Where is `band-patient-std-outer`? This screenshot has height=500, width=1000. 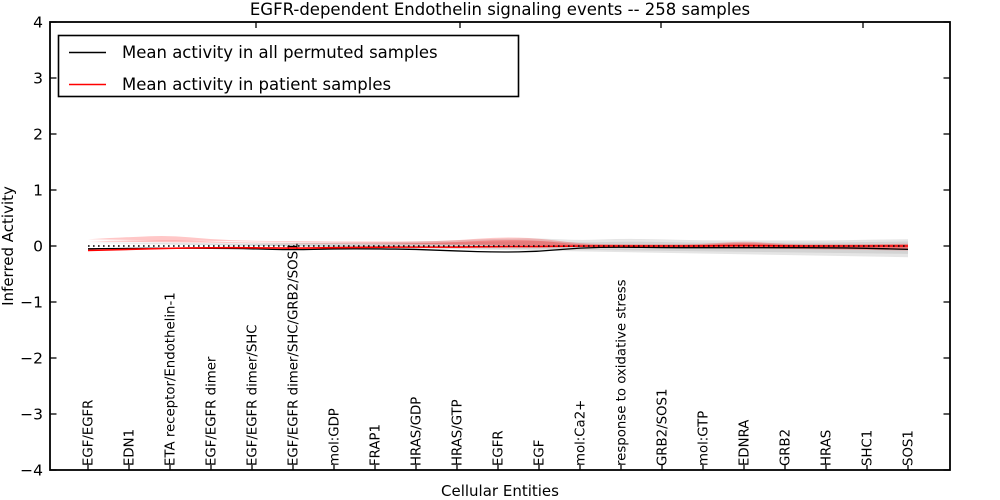 band-patient-std-outer is located at coordinates (498, 243).